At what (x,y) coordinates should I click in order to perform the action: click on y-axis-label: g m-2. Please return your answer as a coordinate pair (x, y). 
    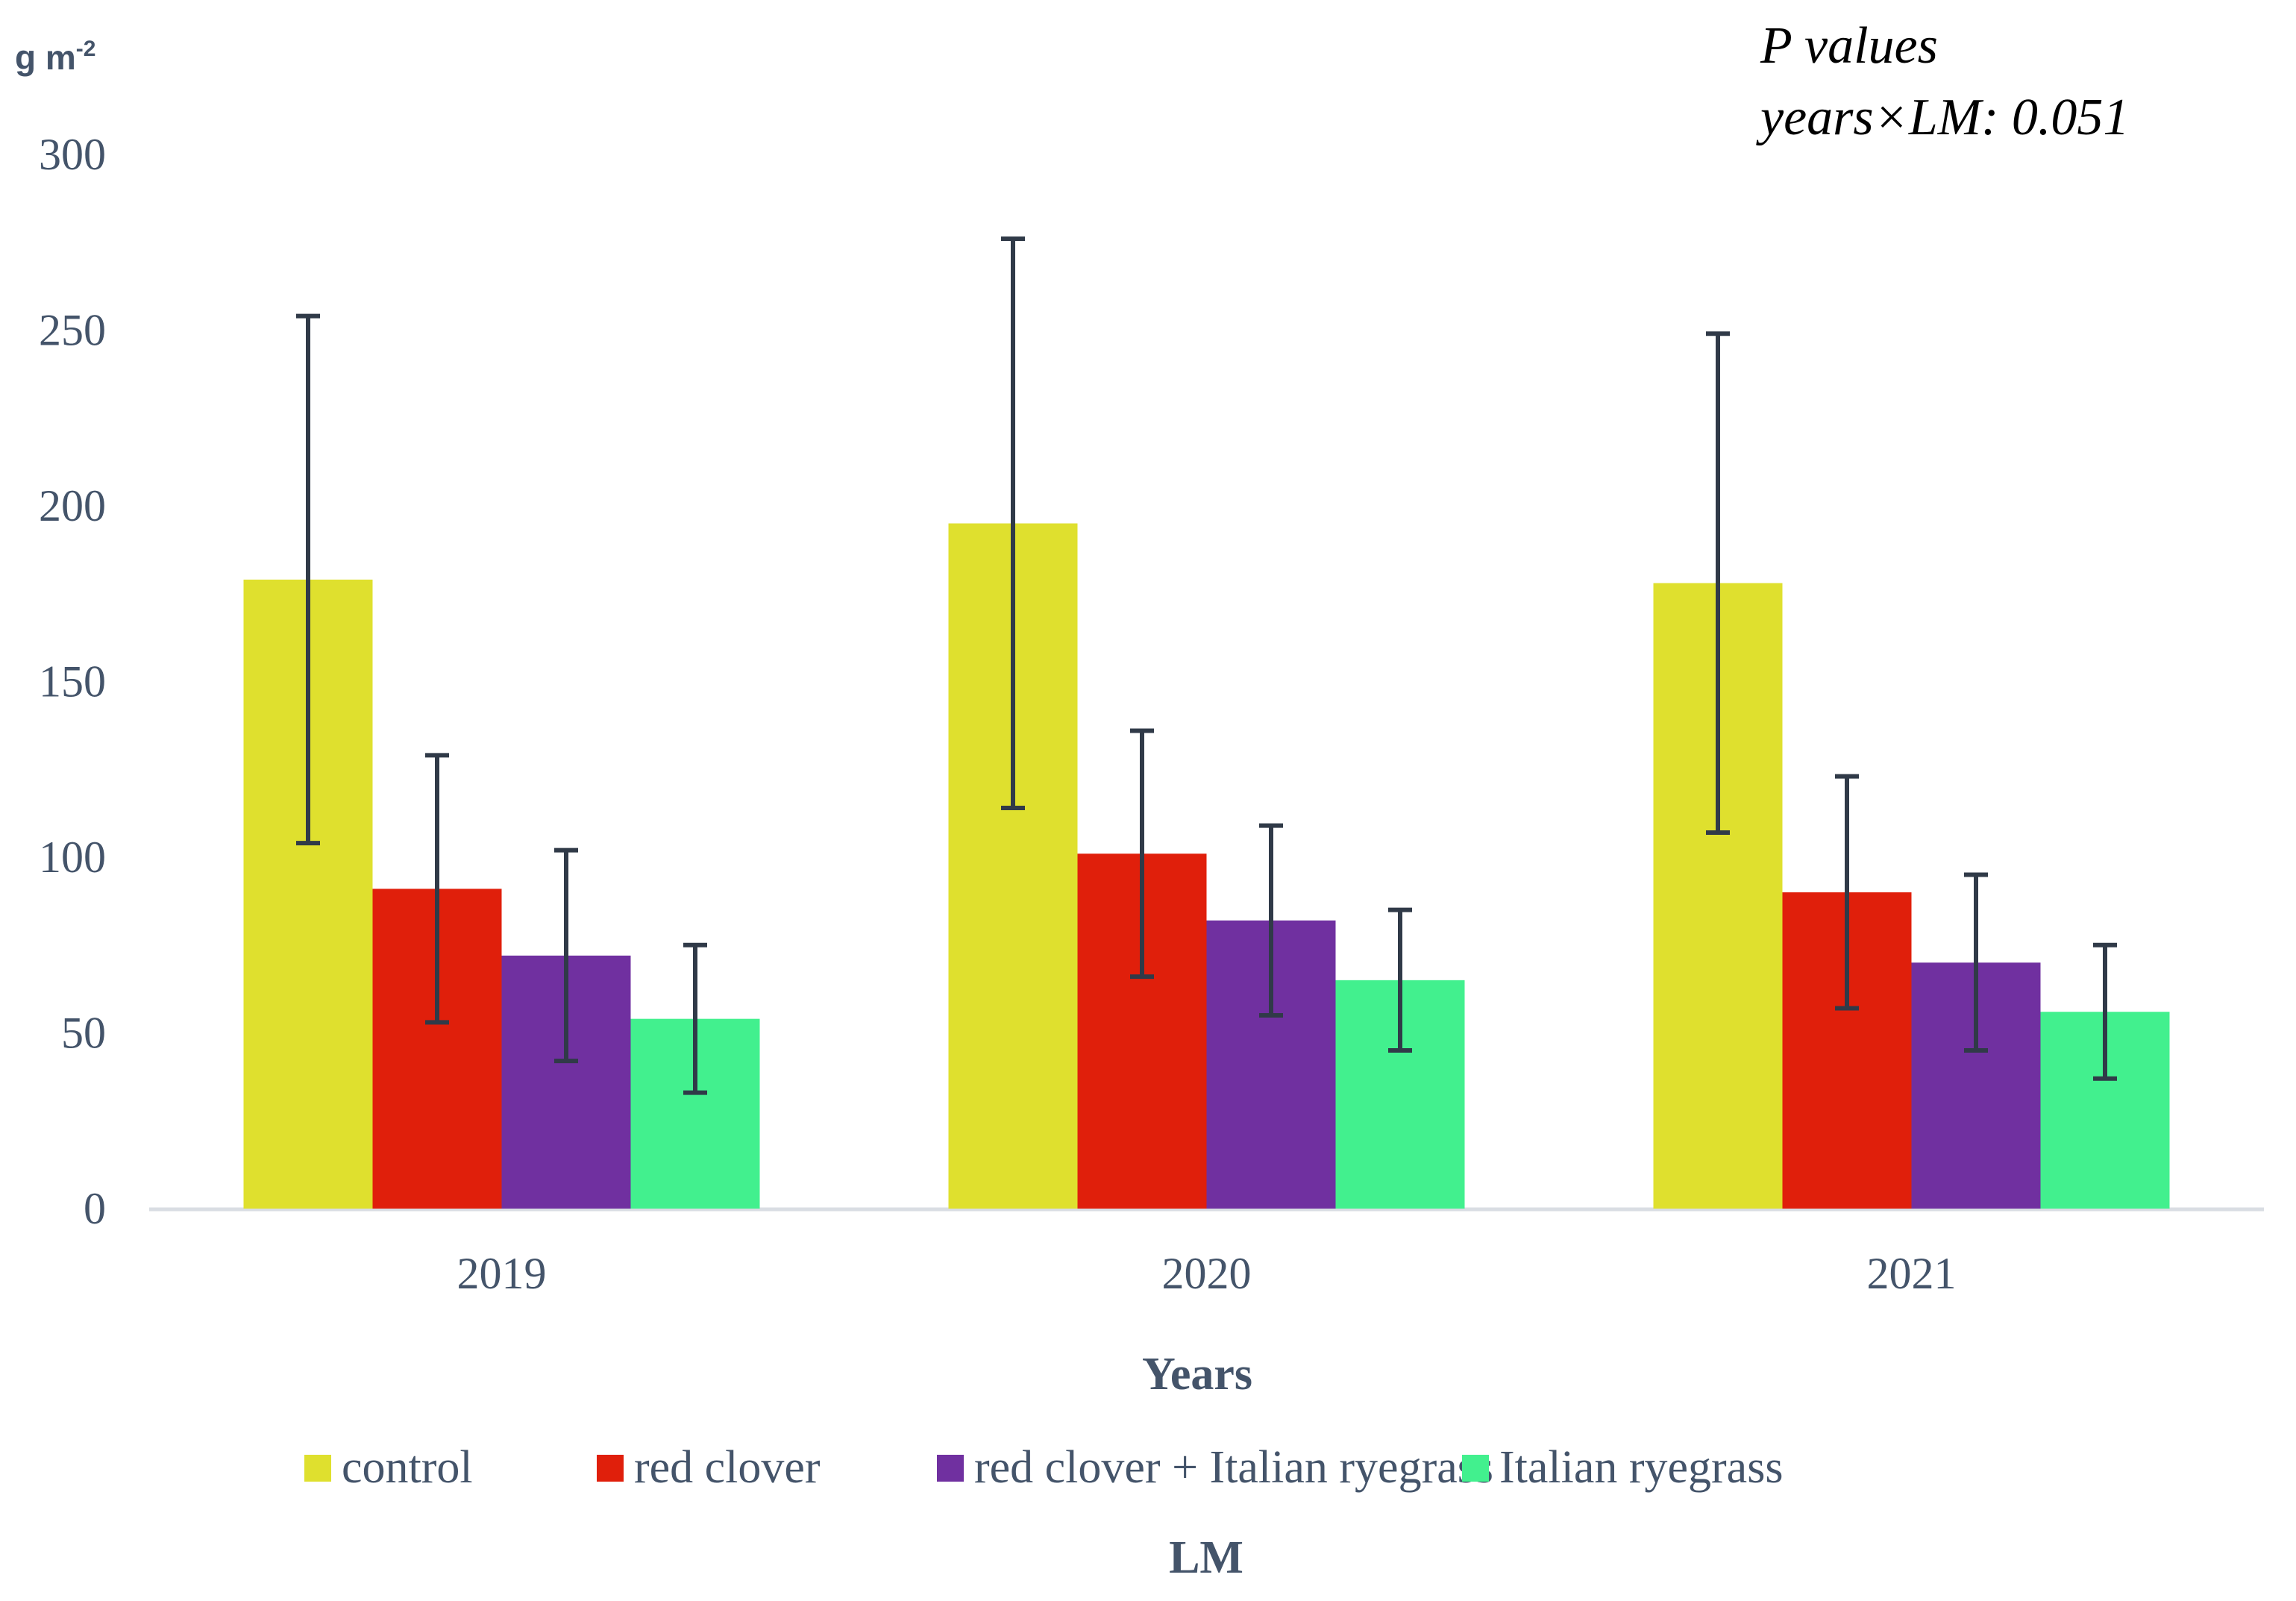
    Looking at the image, I should click on (55, 57).